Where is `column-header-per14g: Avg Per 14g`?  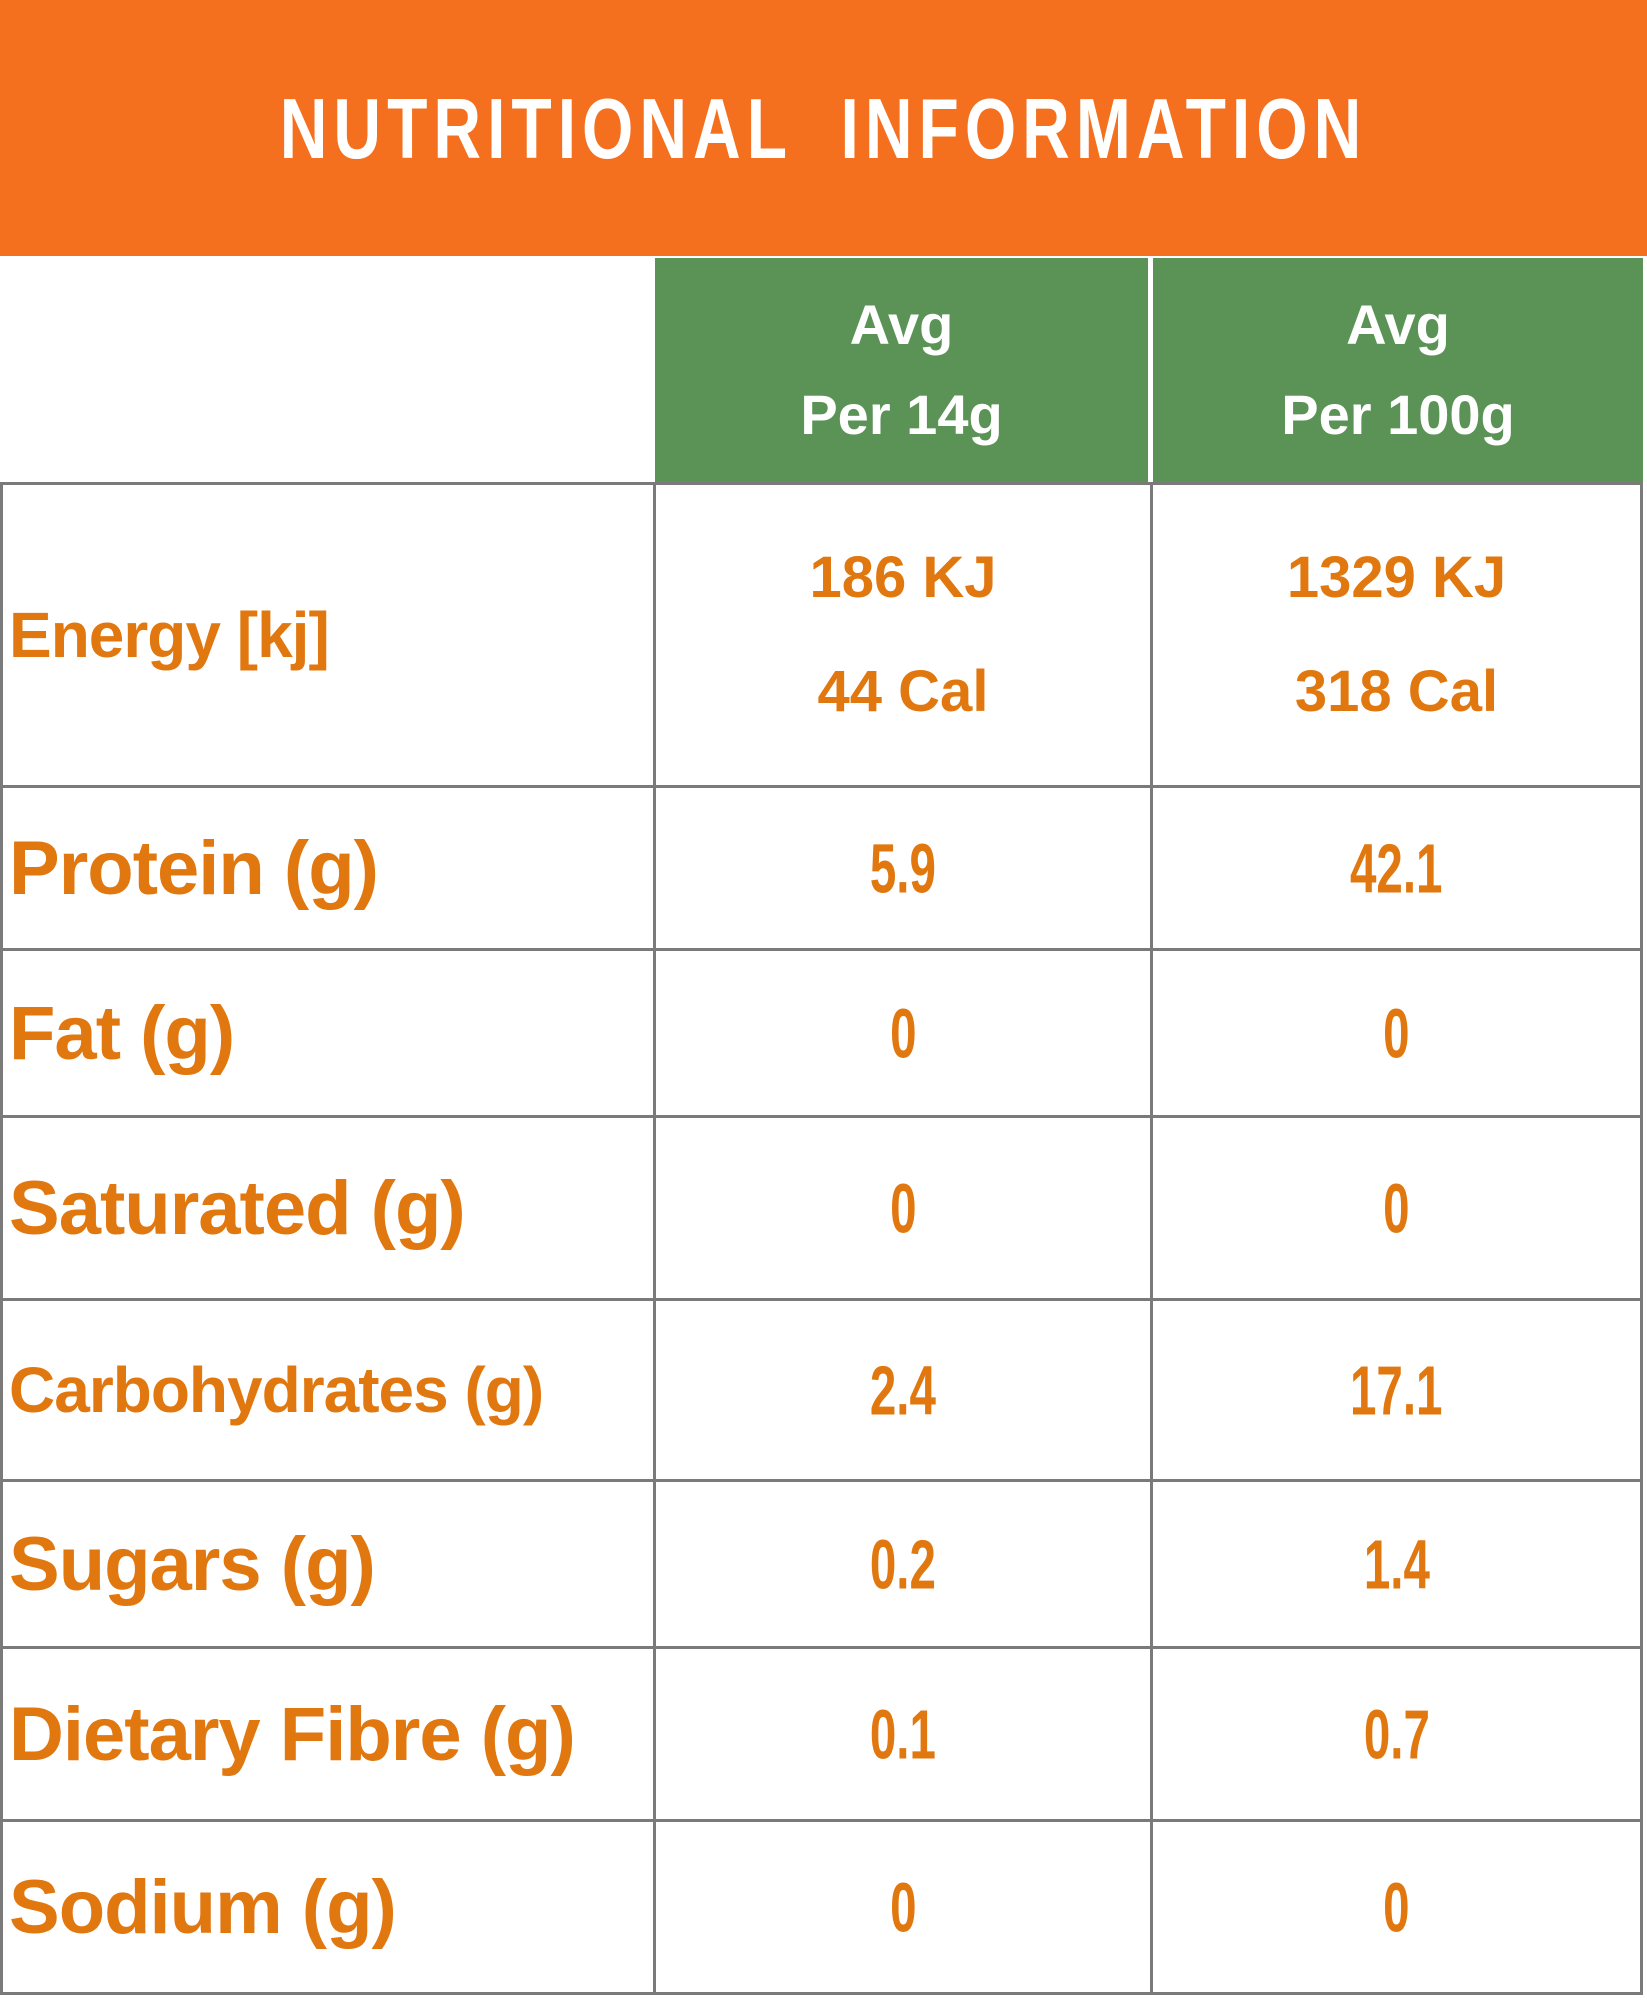
column-header-per14g: Avg Per 14g is located at coordinates (901, 370).